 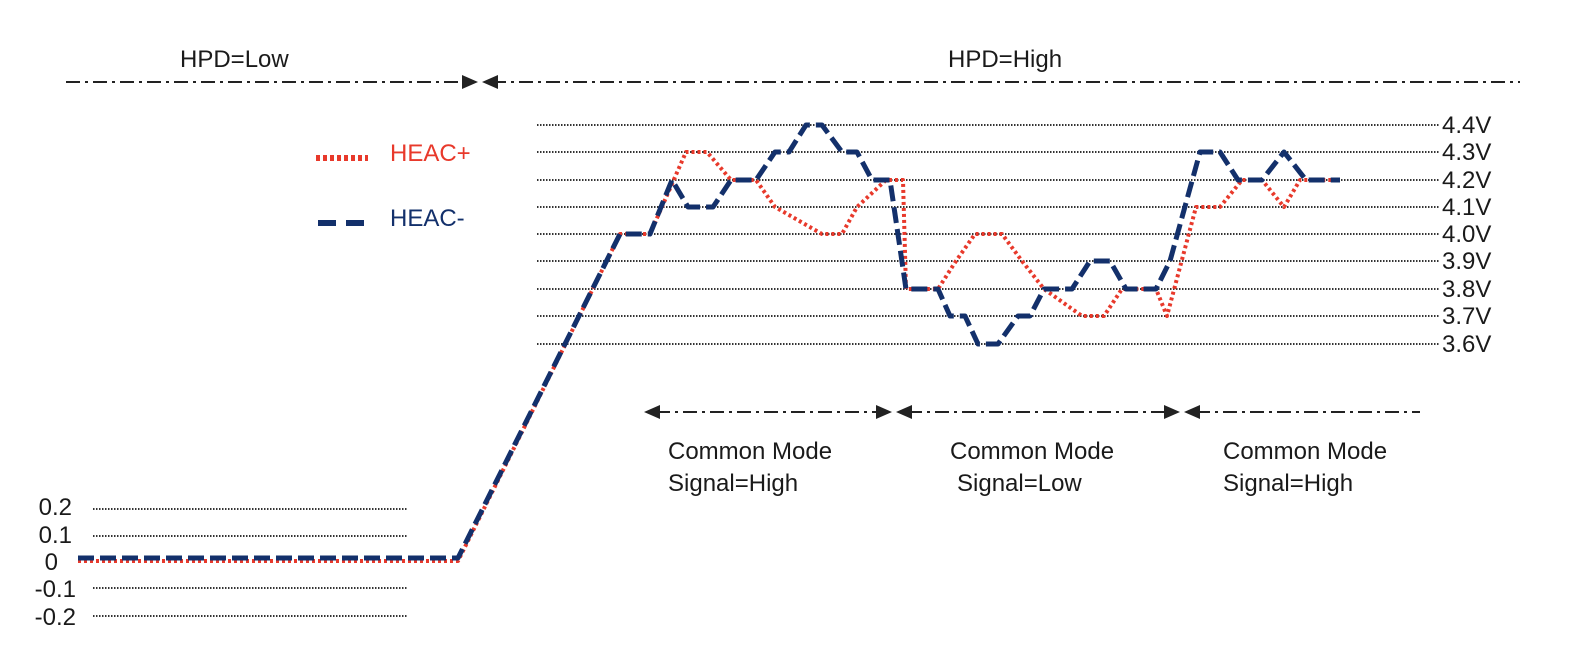 What do you see at coordinates (750, 451) in the screenshot?
I see `region1-label-line1: Common Mode` at bounding box center [750, 451].